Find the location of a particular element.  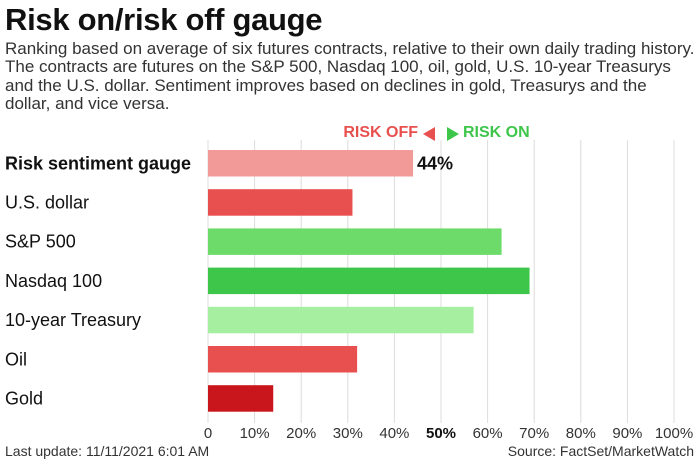

tick-label: 80% is located at coordinates (581, 432).